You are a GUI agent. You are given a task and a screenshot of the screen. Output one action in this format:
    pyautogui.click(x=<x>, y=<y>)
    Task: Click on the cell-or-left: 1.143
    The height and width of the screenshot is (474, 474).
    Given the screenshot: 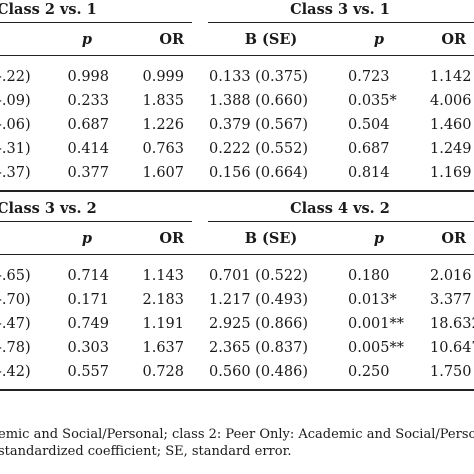 What is the action you would take?
    pyautogui.click(x=163, y=276)
    